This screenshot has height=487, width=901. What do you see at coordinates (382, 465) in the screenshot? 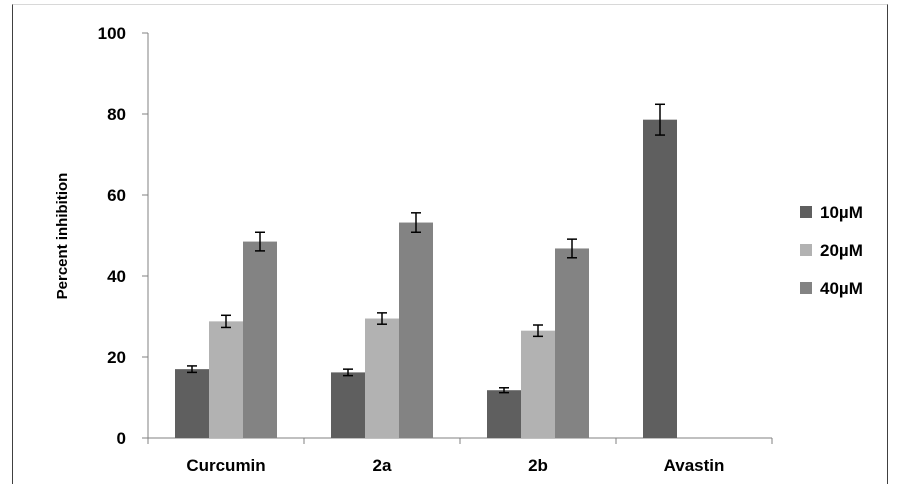
I see `x-category-label: 2a` at bounding box center [382, 465].